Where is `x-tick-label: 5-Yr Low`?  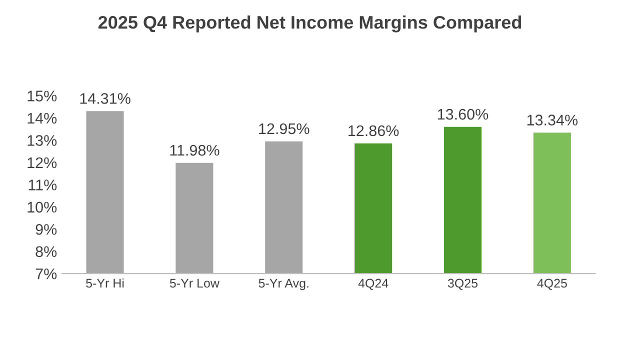
x-tick-label: 5-Yr Low is located at coordinates (195, 283).